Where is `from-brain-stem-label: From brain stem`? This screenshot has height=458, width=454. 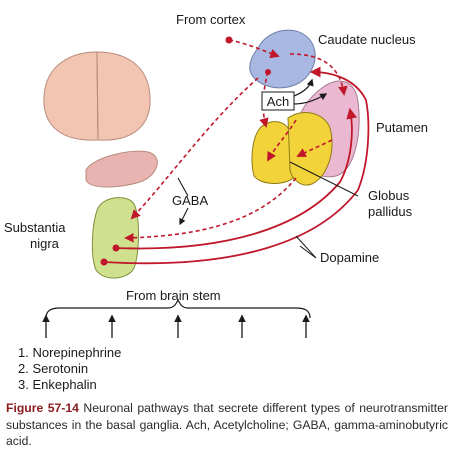
from-brain-stem-label: From brain stem is located at coordinates (173, 295).